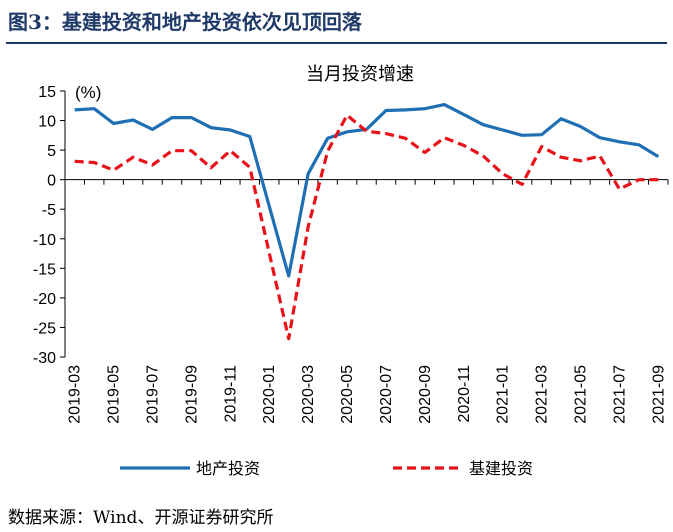  Describe the element at coordinates (501, 468) in the screenshot. I see `legend-label: 基建投资` at that location.